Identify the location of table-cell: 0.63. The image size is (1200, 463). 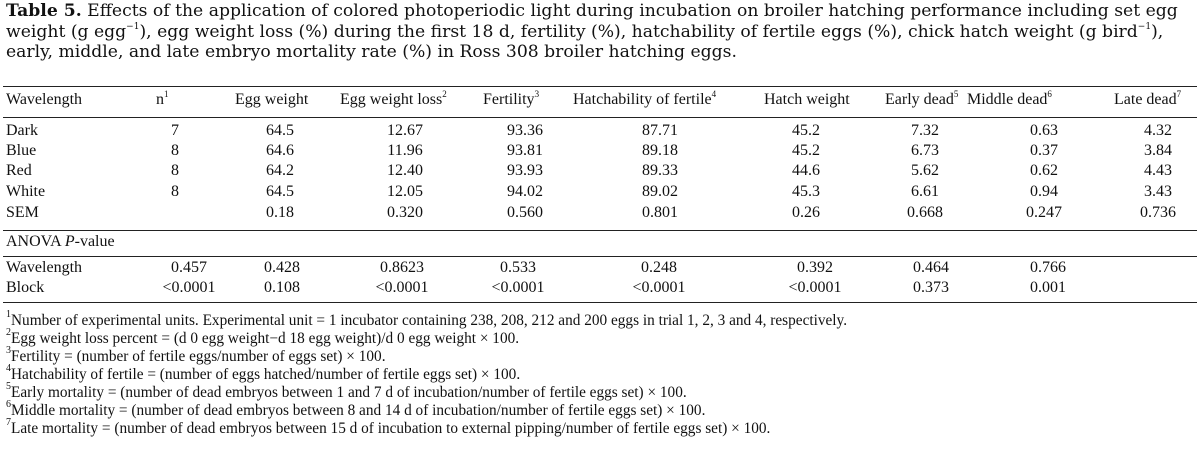
(1044, 130).